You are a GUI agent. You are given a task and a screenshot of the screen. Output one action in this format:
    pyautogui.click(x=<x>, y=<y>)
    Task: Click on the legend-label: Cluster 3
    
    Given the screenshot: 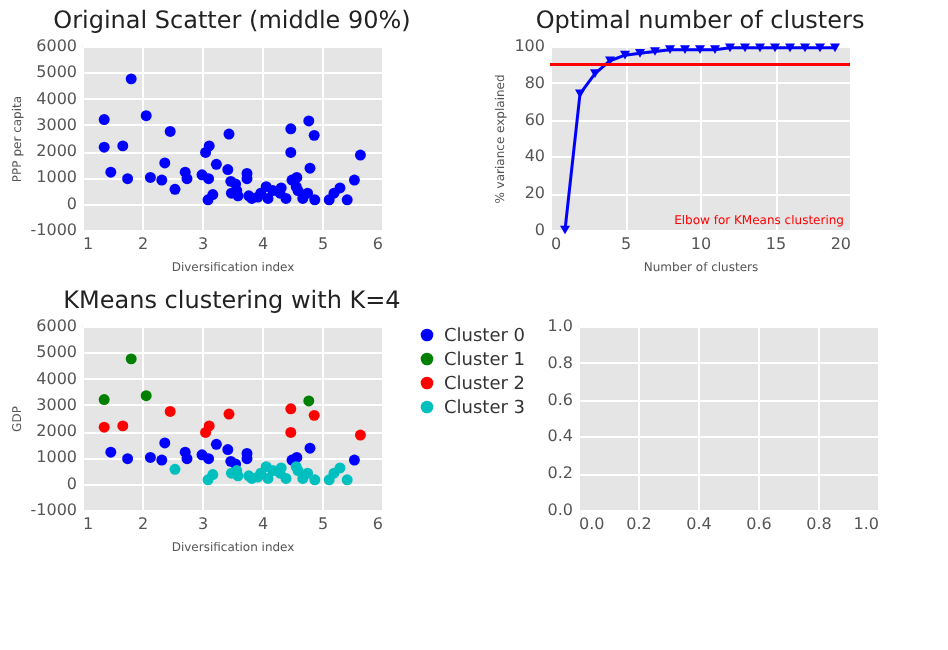 What is the action you would take?
    pyautogui.click(x=485, y=409)
    